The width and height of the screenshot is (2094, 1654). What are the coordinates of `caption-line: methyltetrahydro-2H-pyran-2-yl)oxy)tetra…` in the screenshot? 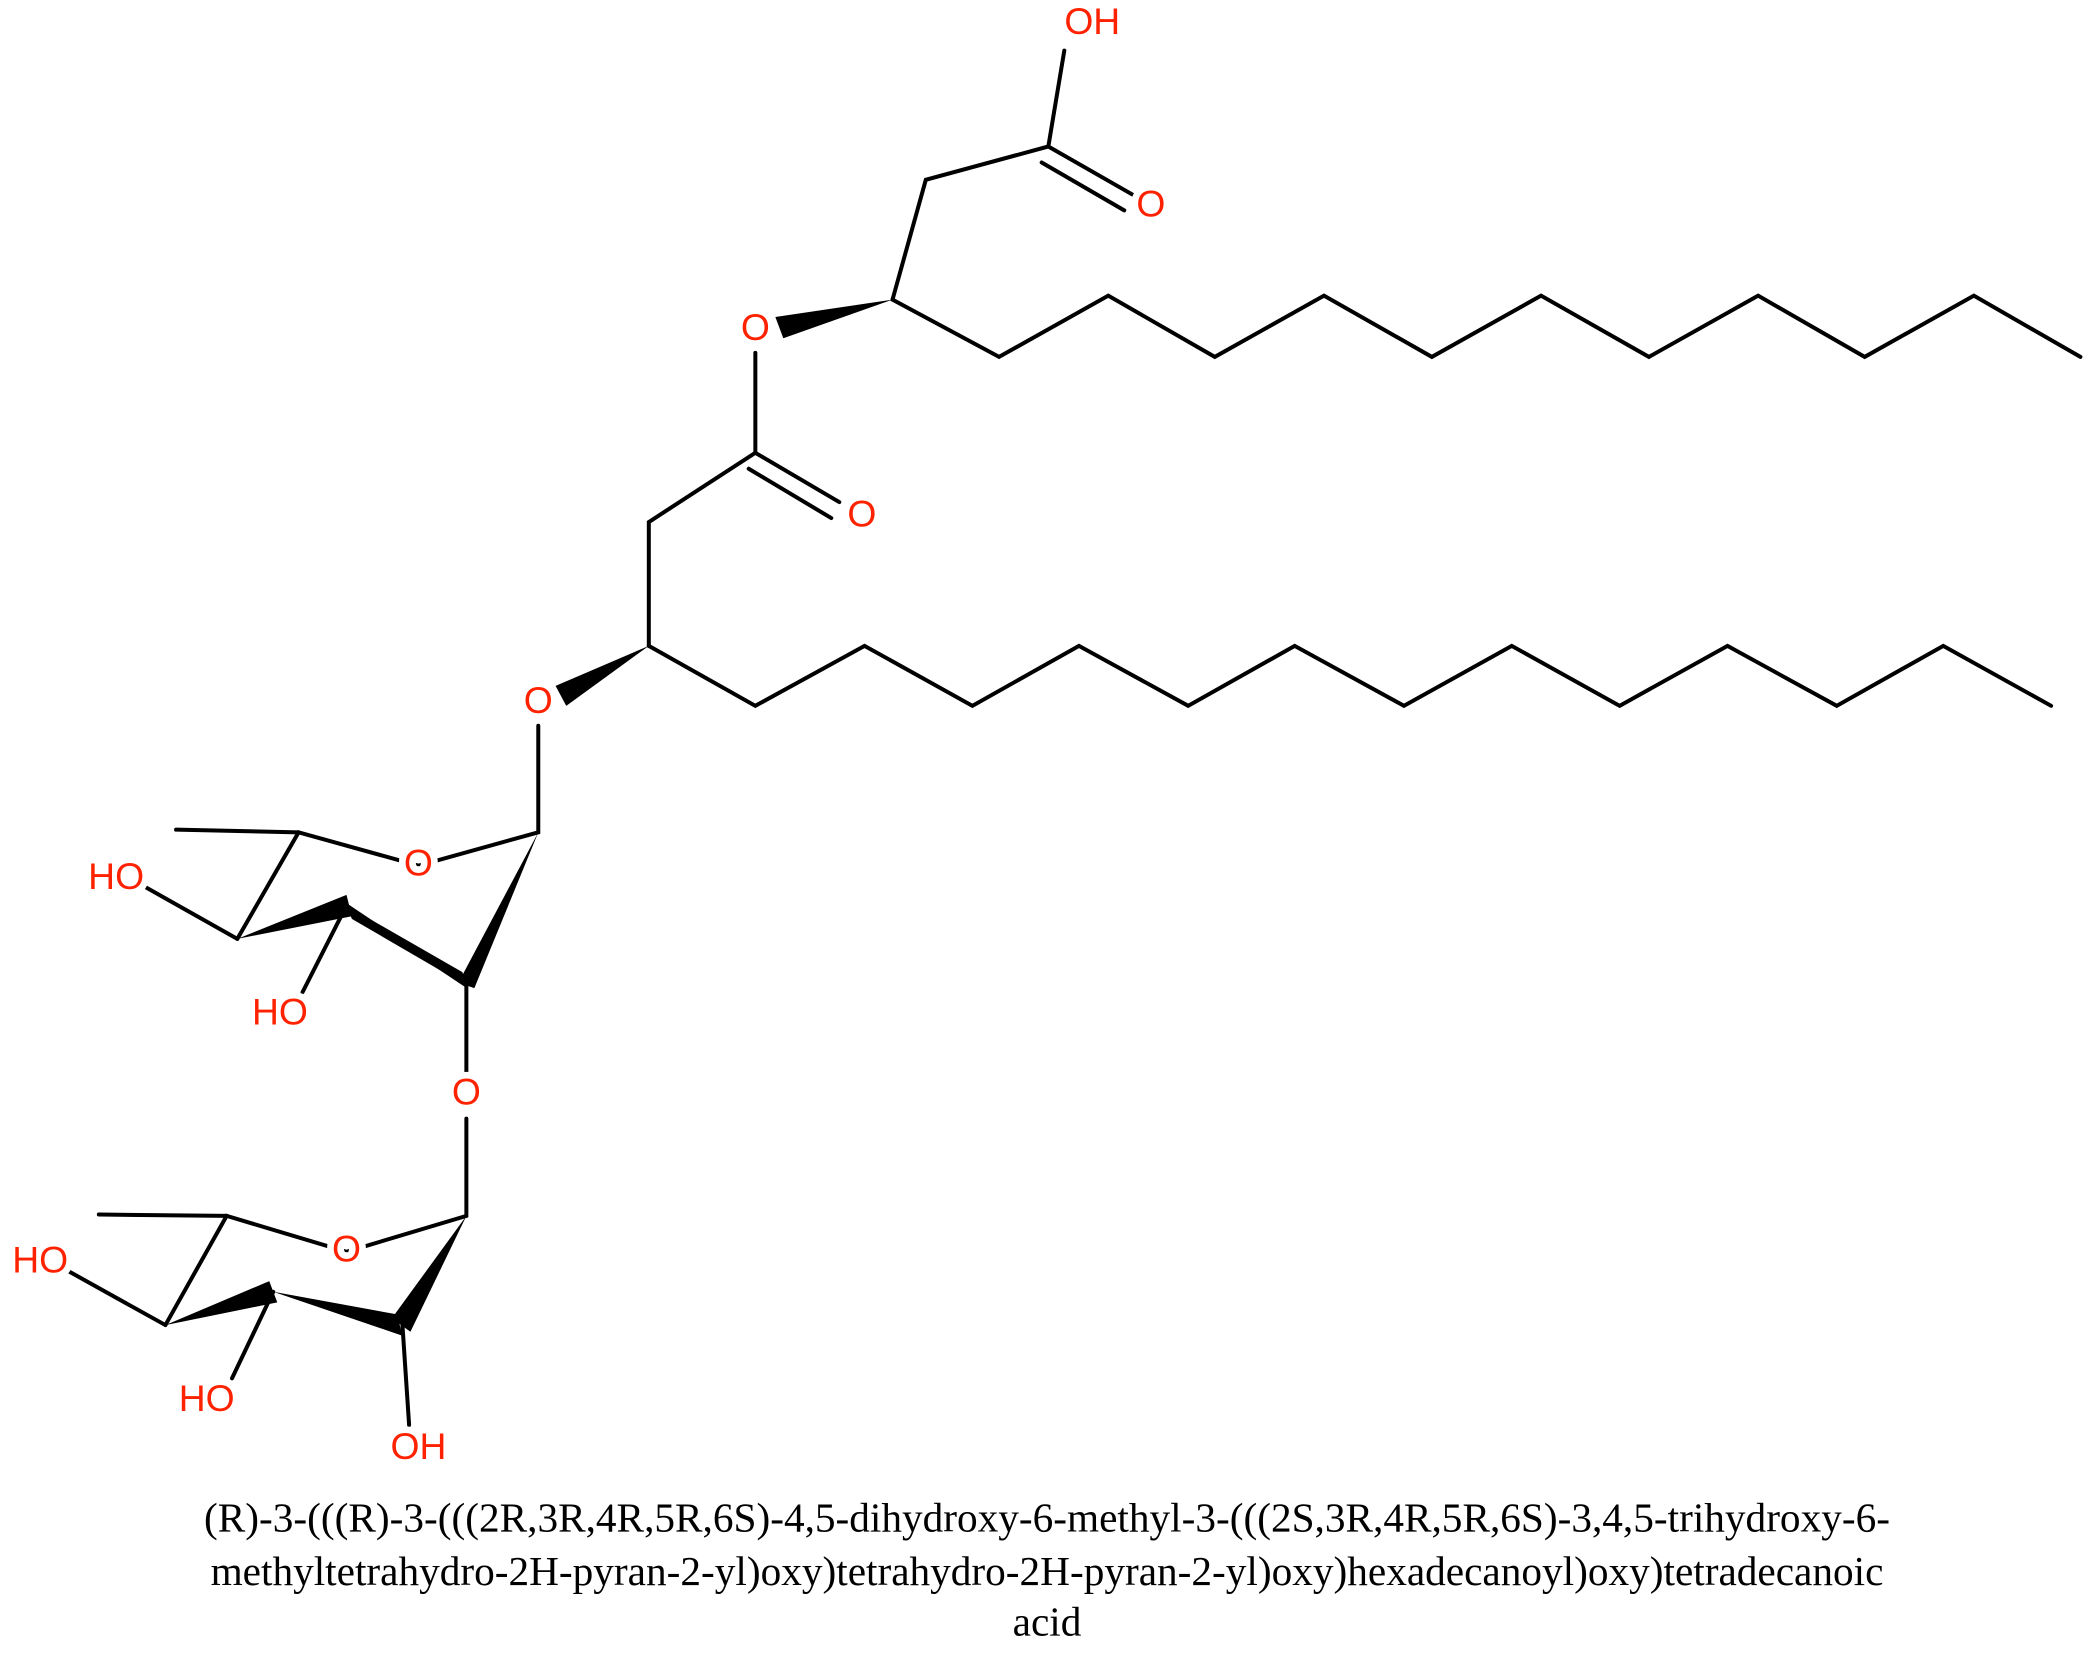 It's located at (1047, 1571).